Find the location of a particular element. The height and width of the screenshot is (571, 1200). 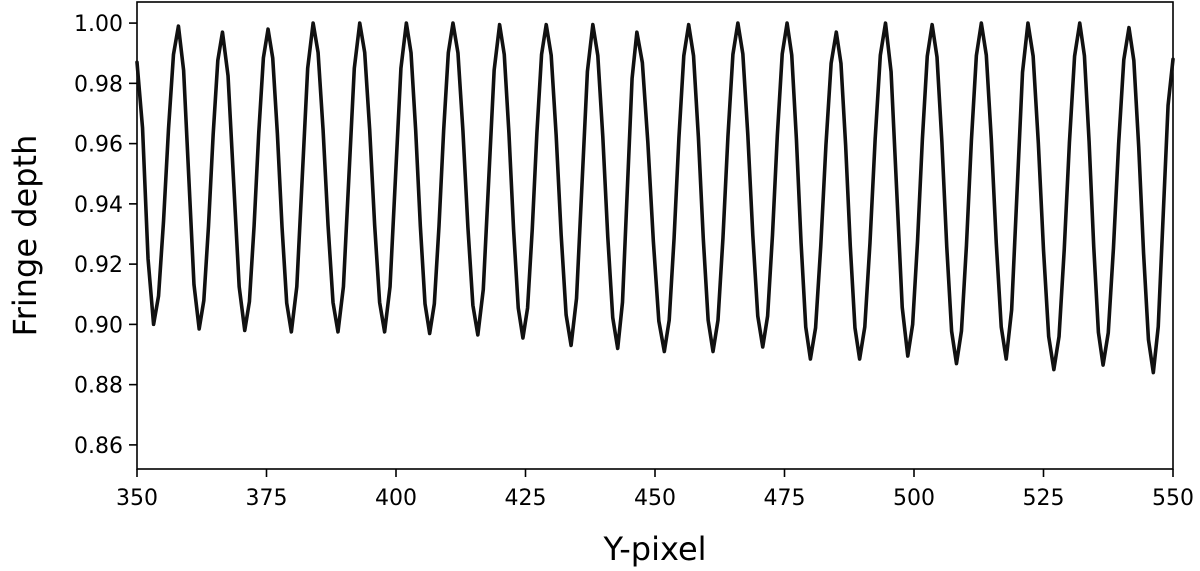

y-tick-label: 0.86 is located at coordinates (98, 446).